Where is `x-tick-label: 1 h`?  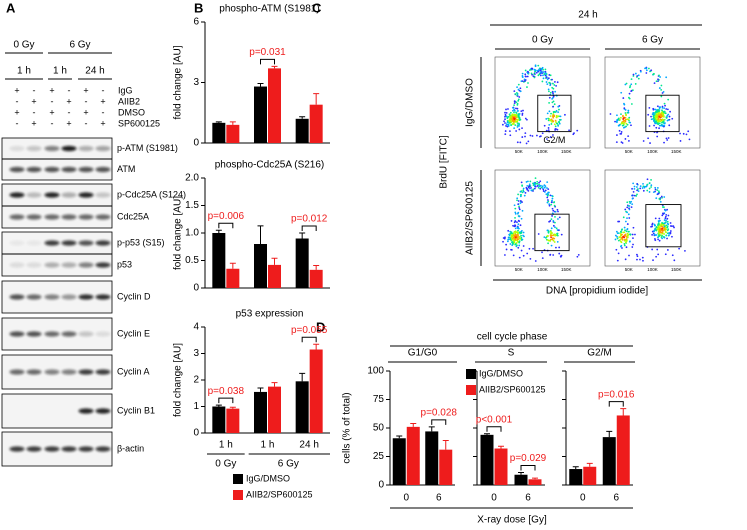
x-tick-label: 1 h is located at coordinates (268, 445).